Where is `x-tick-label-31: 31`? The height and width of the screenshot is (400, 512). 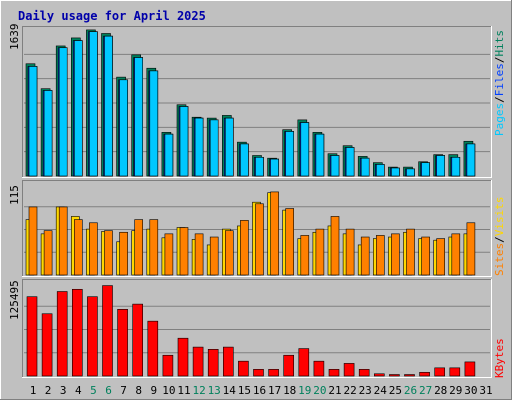 x-tick-label-31: 31 is located at coordinates (485, 390).